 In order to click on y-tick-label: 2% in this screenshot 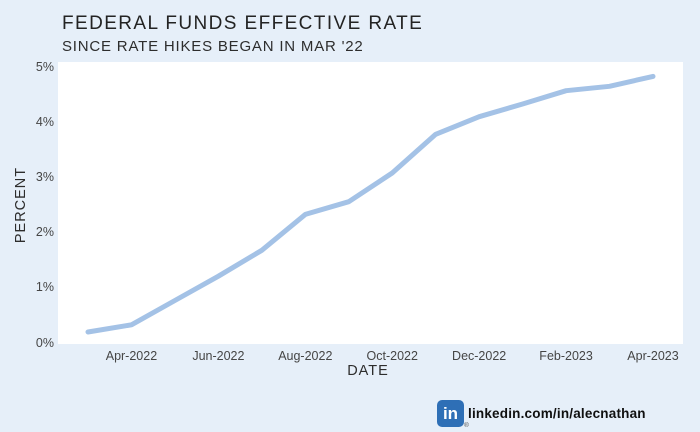, I will do `click(44, 232)`.